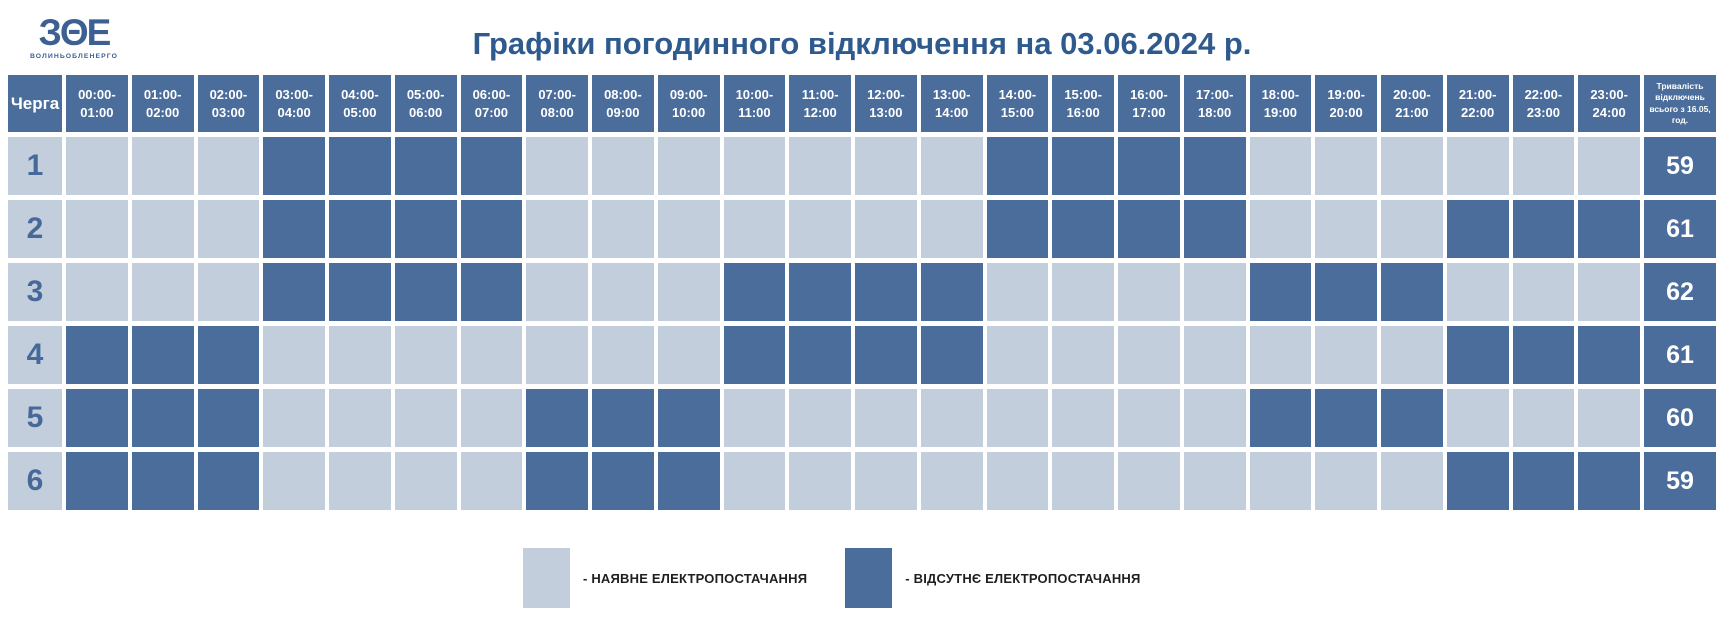 The height and width of the screenshot is (640, 1724). I want to click on duration-value: 62, so click(1680, 292).